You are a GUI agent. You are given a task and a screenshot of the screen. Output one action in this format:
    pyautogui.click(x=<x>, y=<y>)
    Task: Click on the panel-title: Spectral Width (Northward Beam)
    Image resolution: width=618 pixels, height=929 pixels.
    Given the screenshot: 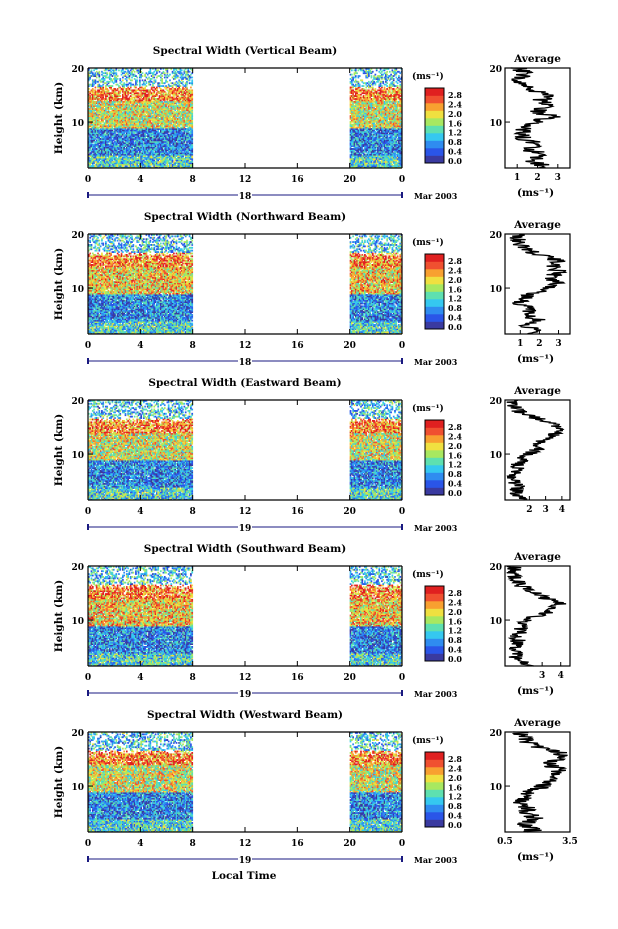 What is the action you would take?
    pyautogui.click(x=245, y=217)
    